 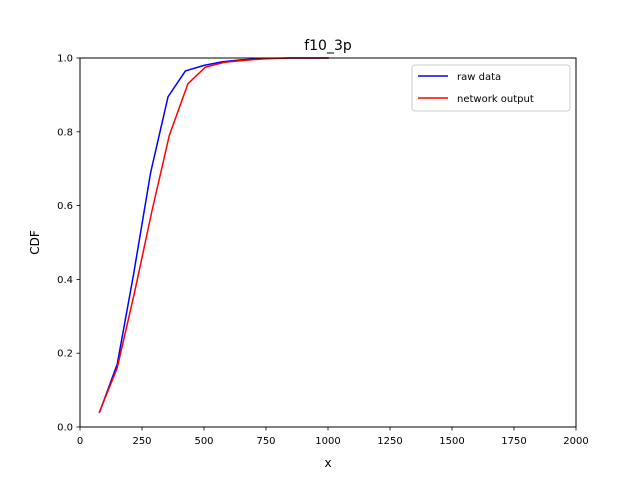 I want to click on x-tick-label: 1000, so click(x=327, y=441).